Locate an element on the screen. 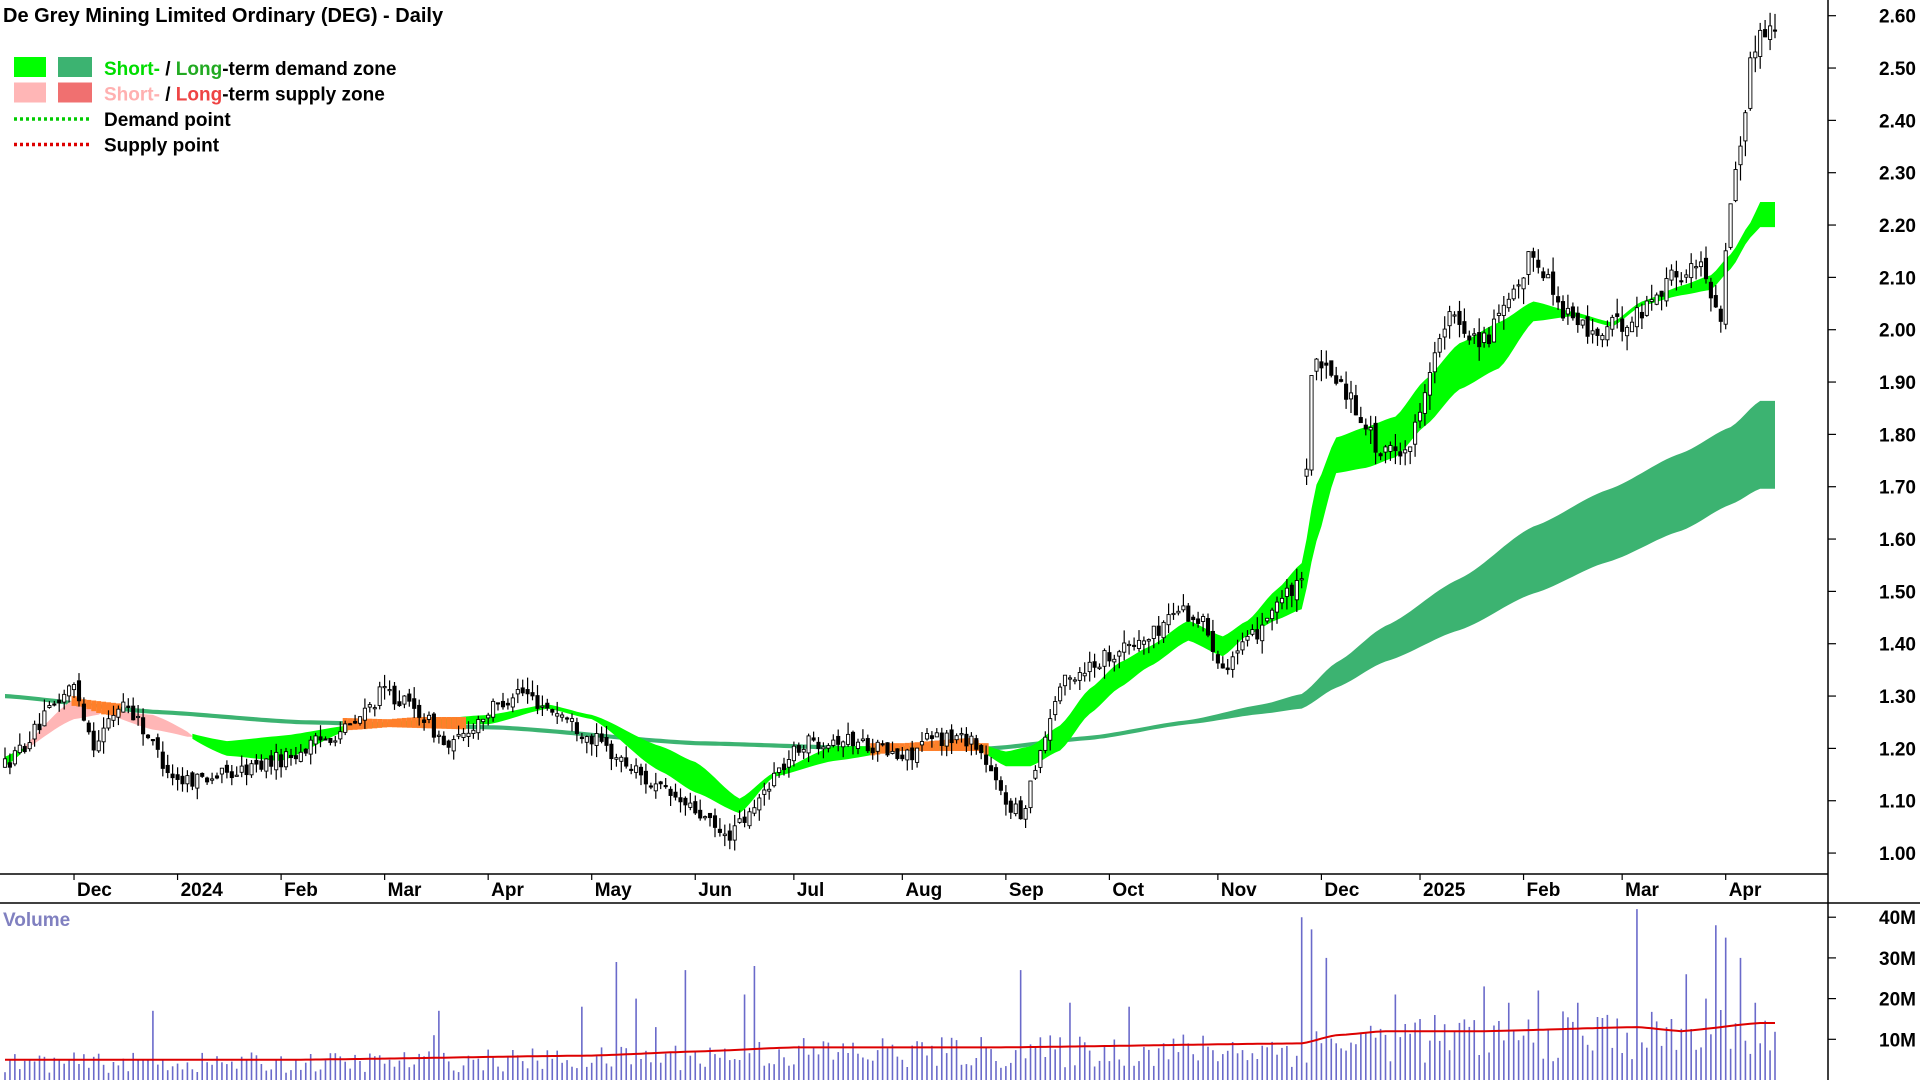 The height and width of the screenshot is (1085, 1920). price-tick-label-10: 2.00 is located at coordinates (1897, 331).